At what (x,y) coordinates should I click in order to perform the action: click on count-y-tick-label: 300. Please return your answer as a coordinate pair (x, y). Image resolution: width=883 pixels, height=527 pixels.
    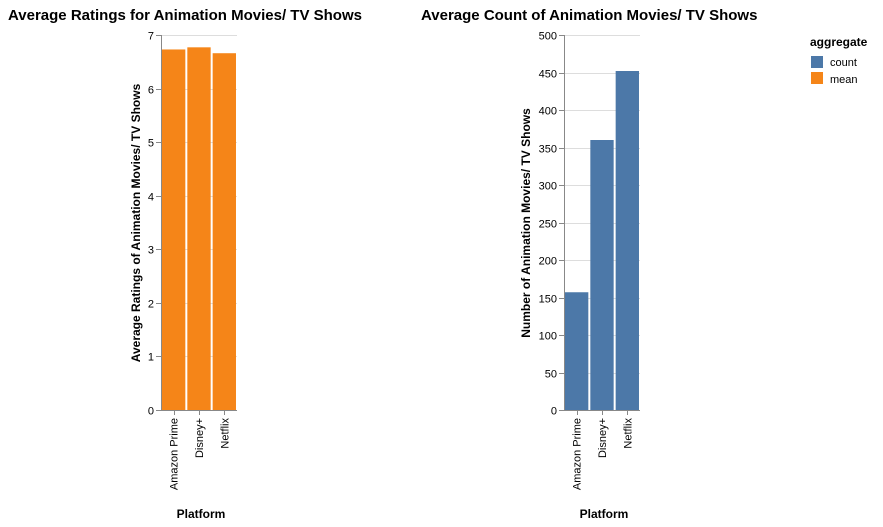
    Looking at the image, I should click on (548, 187).